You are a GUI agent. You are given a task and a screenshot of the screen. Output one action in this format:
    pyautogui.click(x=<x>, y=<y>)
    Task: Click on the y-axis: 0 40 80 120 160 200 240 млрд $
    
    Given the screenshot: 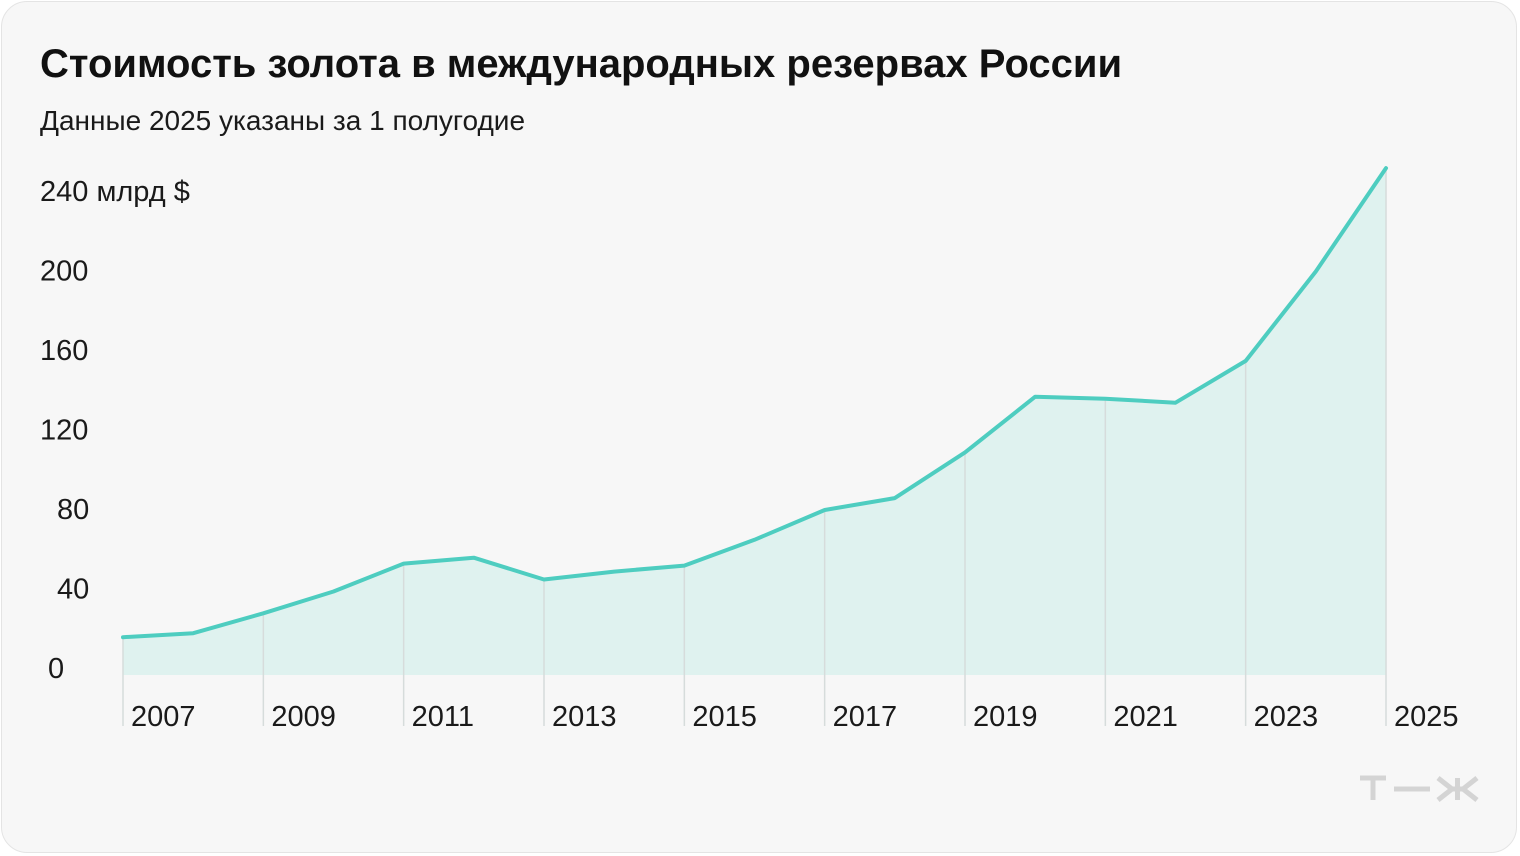 What is the action you would take?
    pyautogui.click(x=115, y=430)
    